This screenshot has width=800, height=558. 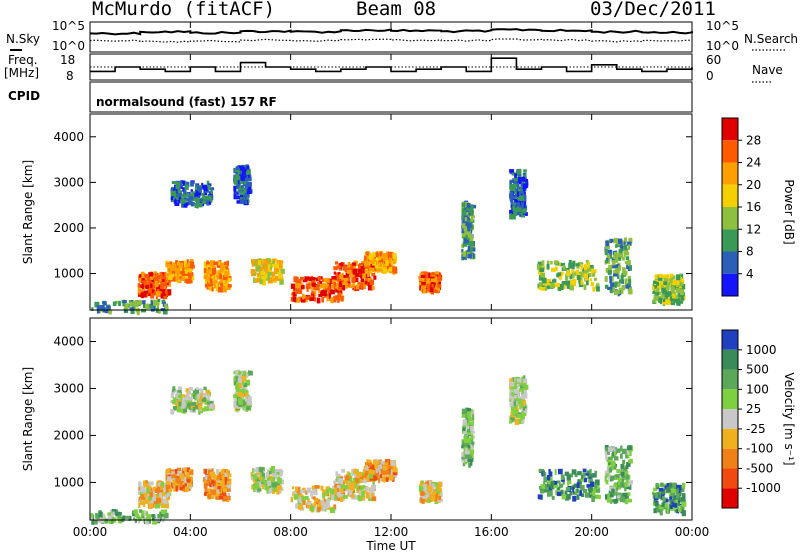 What do you see at coordinates (789, 418) in the screenshot?
I see `velocity-colorbar-label: Velocity [m s⁻¹]` at bounding box center [789, 418].